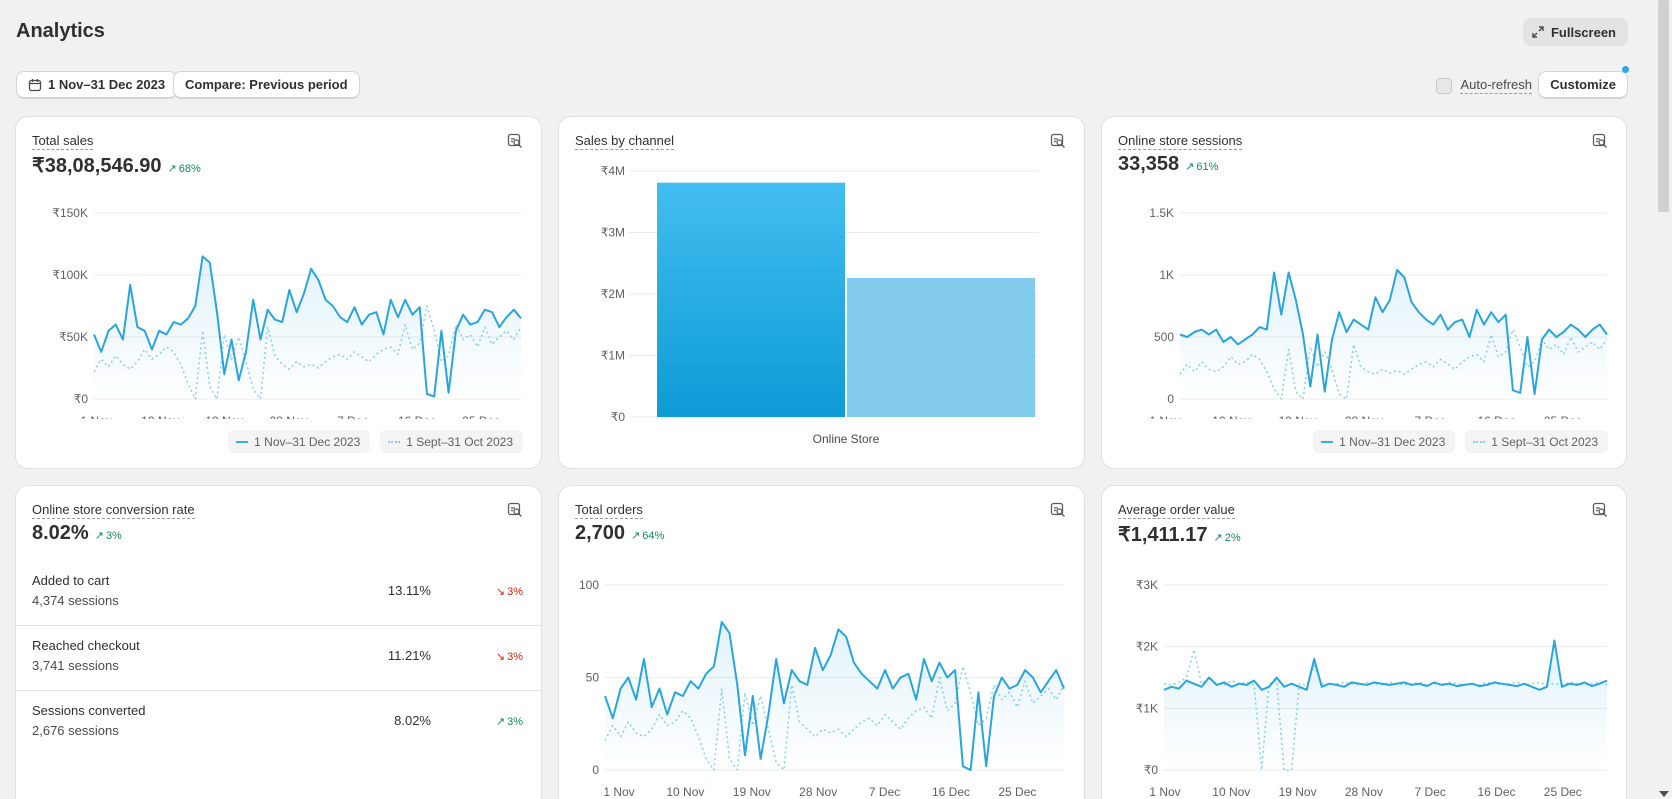 The height and width of the screenshot is (799, 1672). I want to click on metric-value: 8.02%, so click(60, 533).